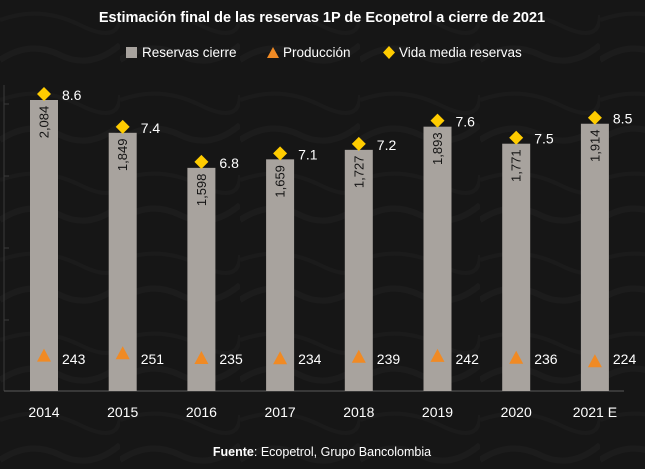 The width and height of the screenshot is (645, 469). What do you see at coordinates (625, 359) in the screenshot?
I see `produccion-label: 224` at bounding box center [625, 359].